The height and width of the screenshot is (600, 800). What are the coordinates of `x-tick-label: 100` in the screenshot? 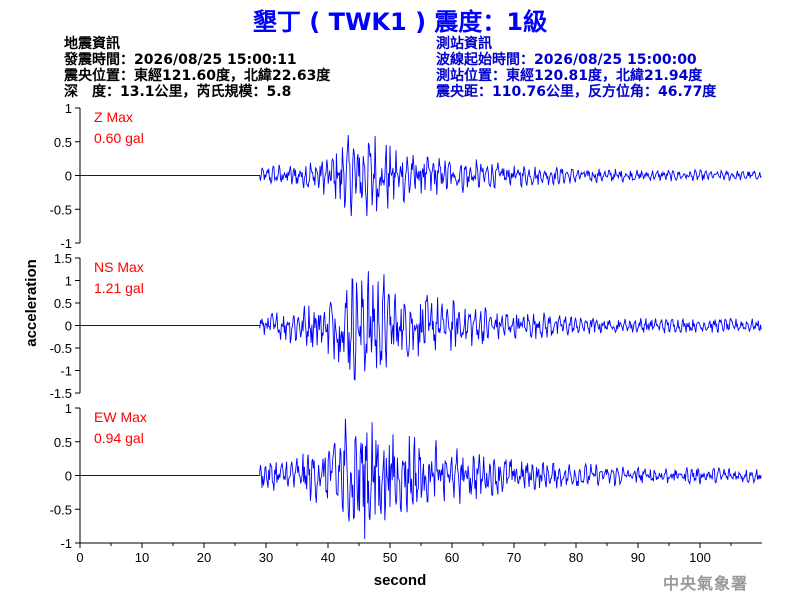 It's located at (700, 557).